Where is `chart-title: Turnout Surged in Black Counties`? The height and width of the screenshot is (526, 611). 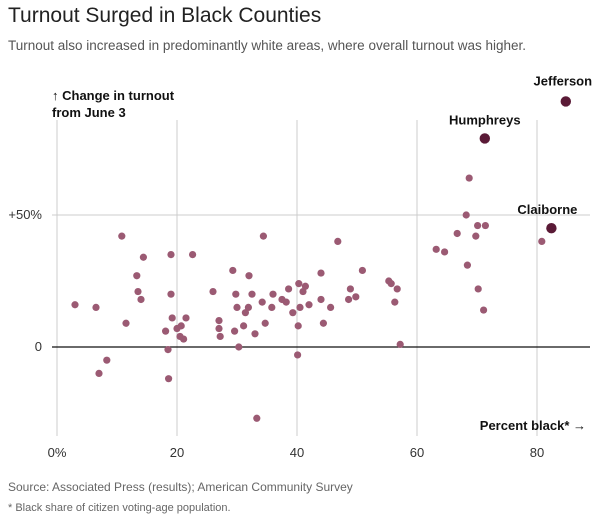 chart-title: Turnout Surged in Black Counties is located at coordinates (165, 15).